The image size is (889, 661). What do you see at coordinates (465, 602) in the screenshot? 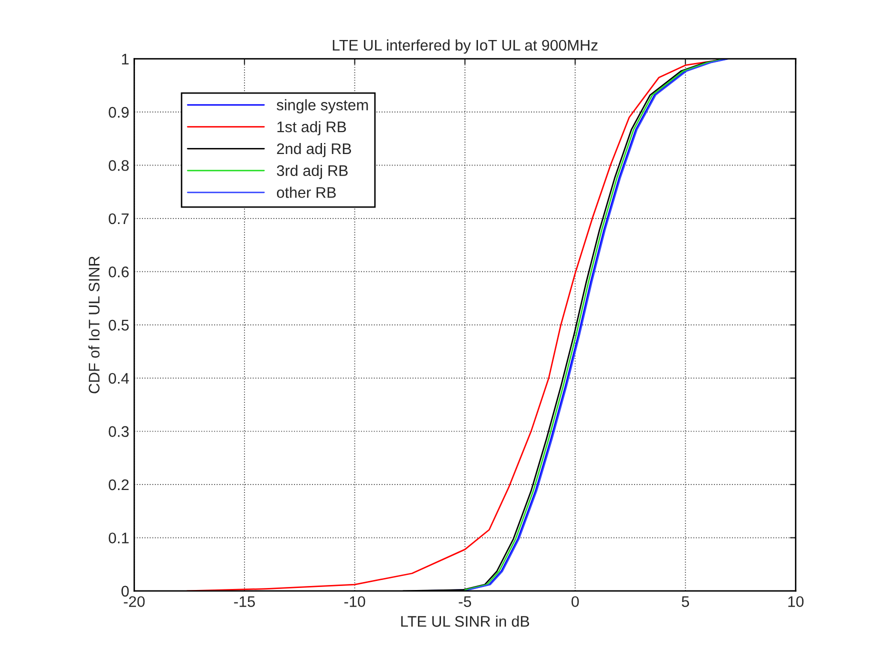
I see `x-tick-label: -5` at bounding box center [465, 602].